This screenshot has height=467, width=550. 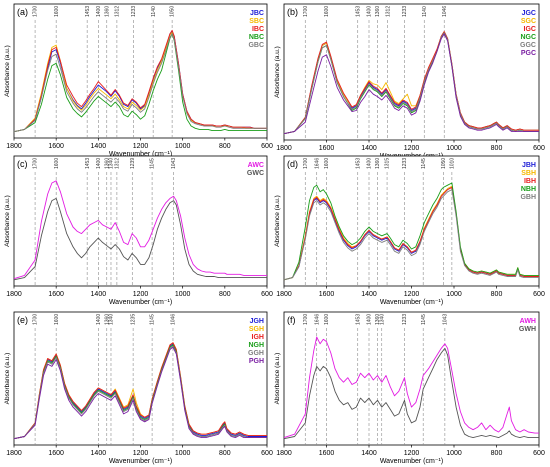 What do you see at coordinates (257, 13) in the screenshot?
I see `legend-entry: JBC` at bounding box center [257, 13].